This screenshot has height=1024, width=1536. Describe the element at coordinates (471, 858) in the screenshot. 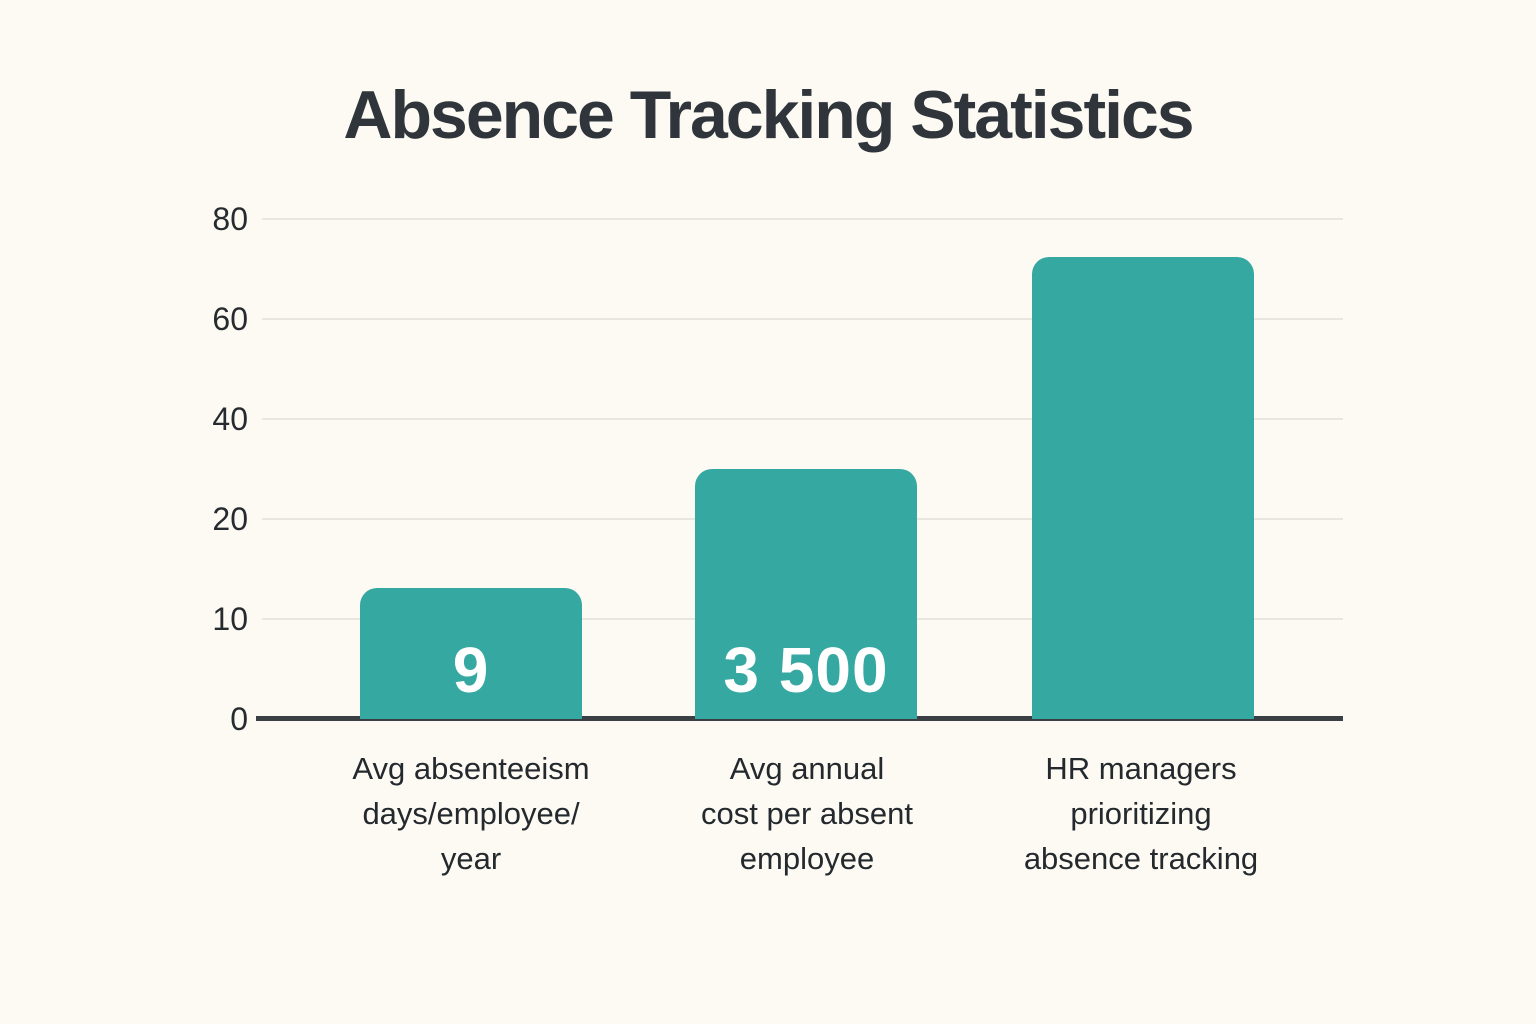

I see `category-label-line: year` at that location.